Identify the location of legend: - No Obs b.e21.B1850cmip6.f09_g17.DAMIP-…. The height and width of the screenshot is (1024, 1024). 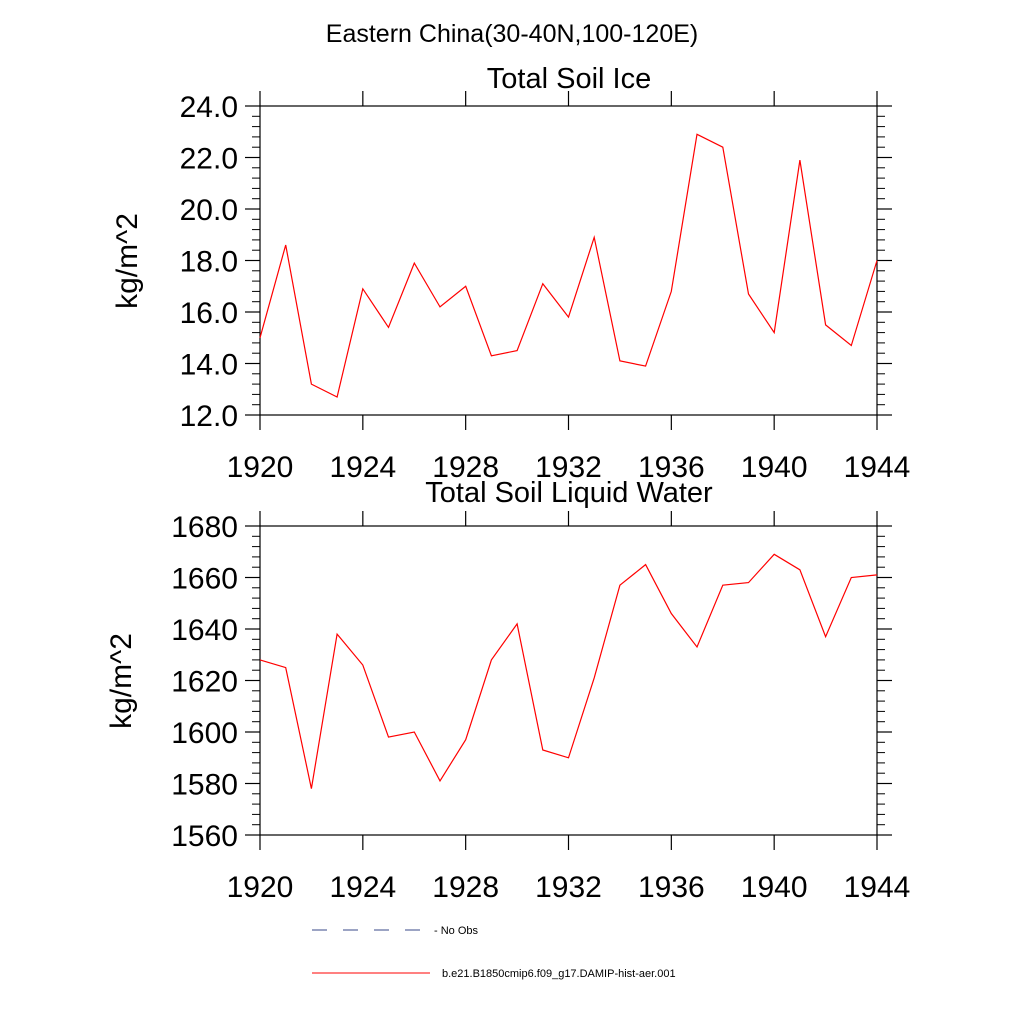
(494, 952).